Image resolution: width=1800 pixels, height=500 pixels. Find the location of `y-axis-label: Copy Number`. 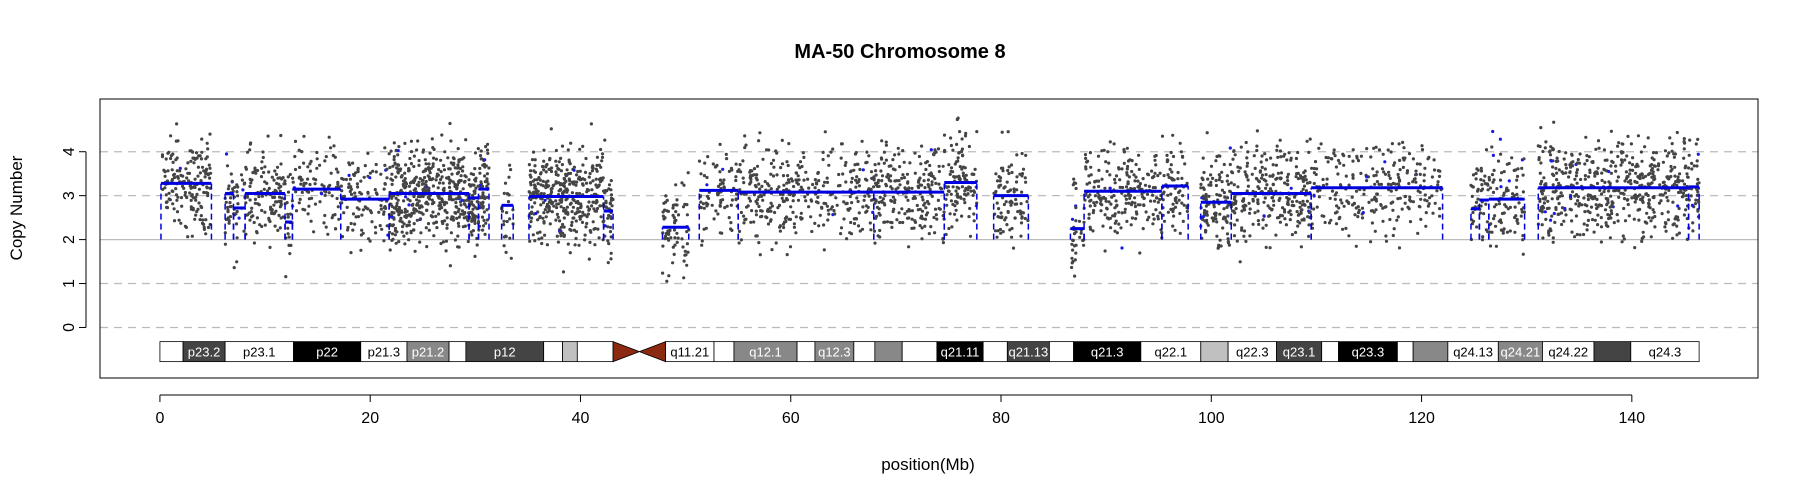

y-axis-label: Copy Number is located at coordinates (16, 207).